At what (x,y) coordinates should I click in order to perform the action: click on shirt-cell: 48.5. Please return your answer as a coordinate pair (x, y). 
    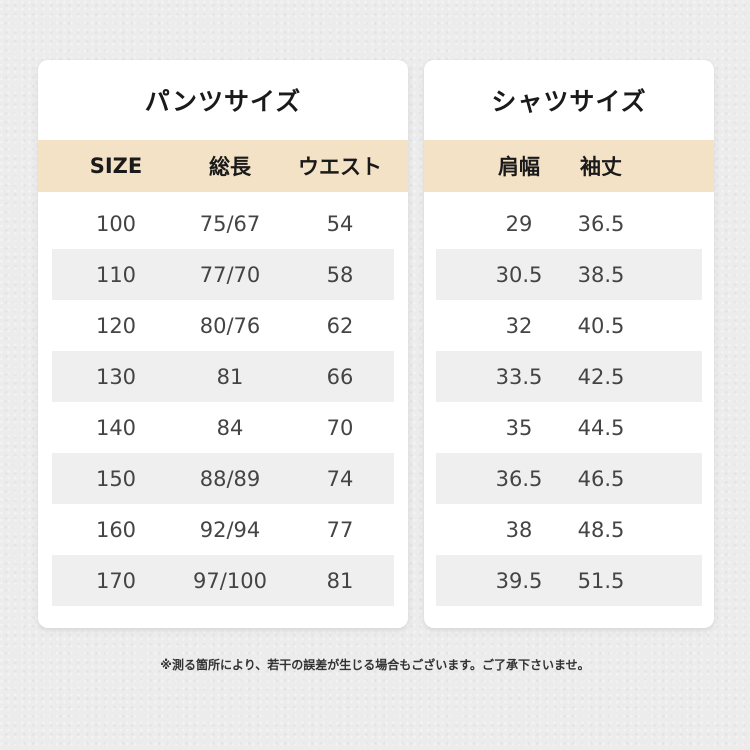
    Looking at the image, I should click on (601, 529).